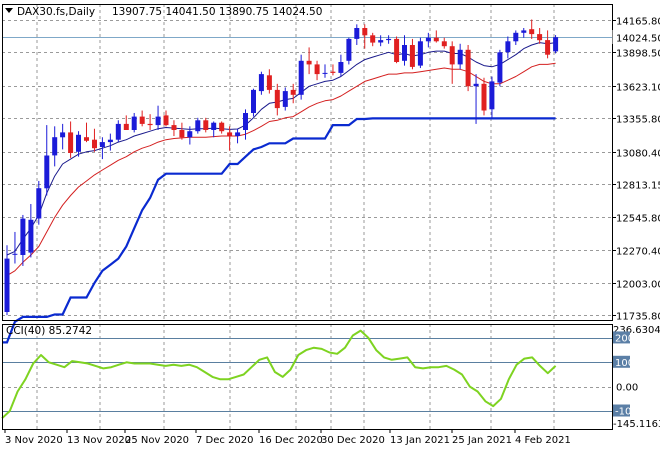 This screenshot has height=454, width=660. Describe the element at coordinates (56, 12) in the screenshot. I see `symbol-label: DAX30.fs,Daily` at that location.